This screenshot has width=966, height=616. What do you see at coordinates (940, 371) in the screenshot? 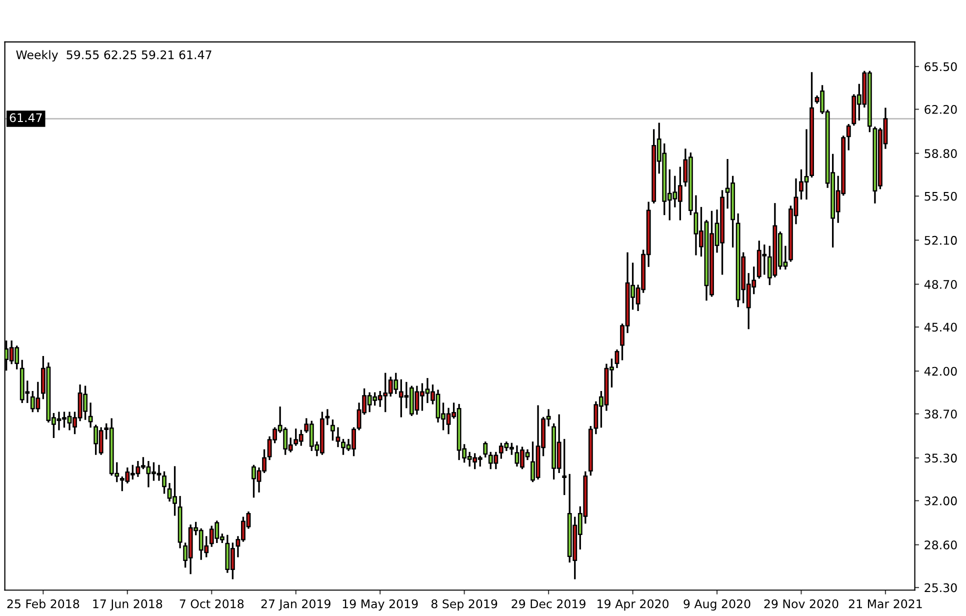
I see `y-tick-label: 42.00` at bounding box center [940, 371].